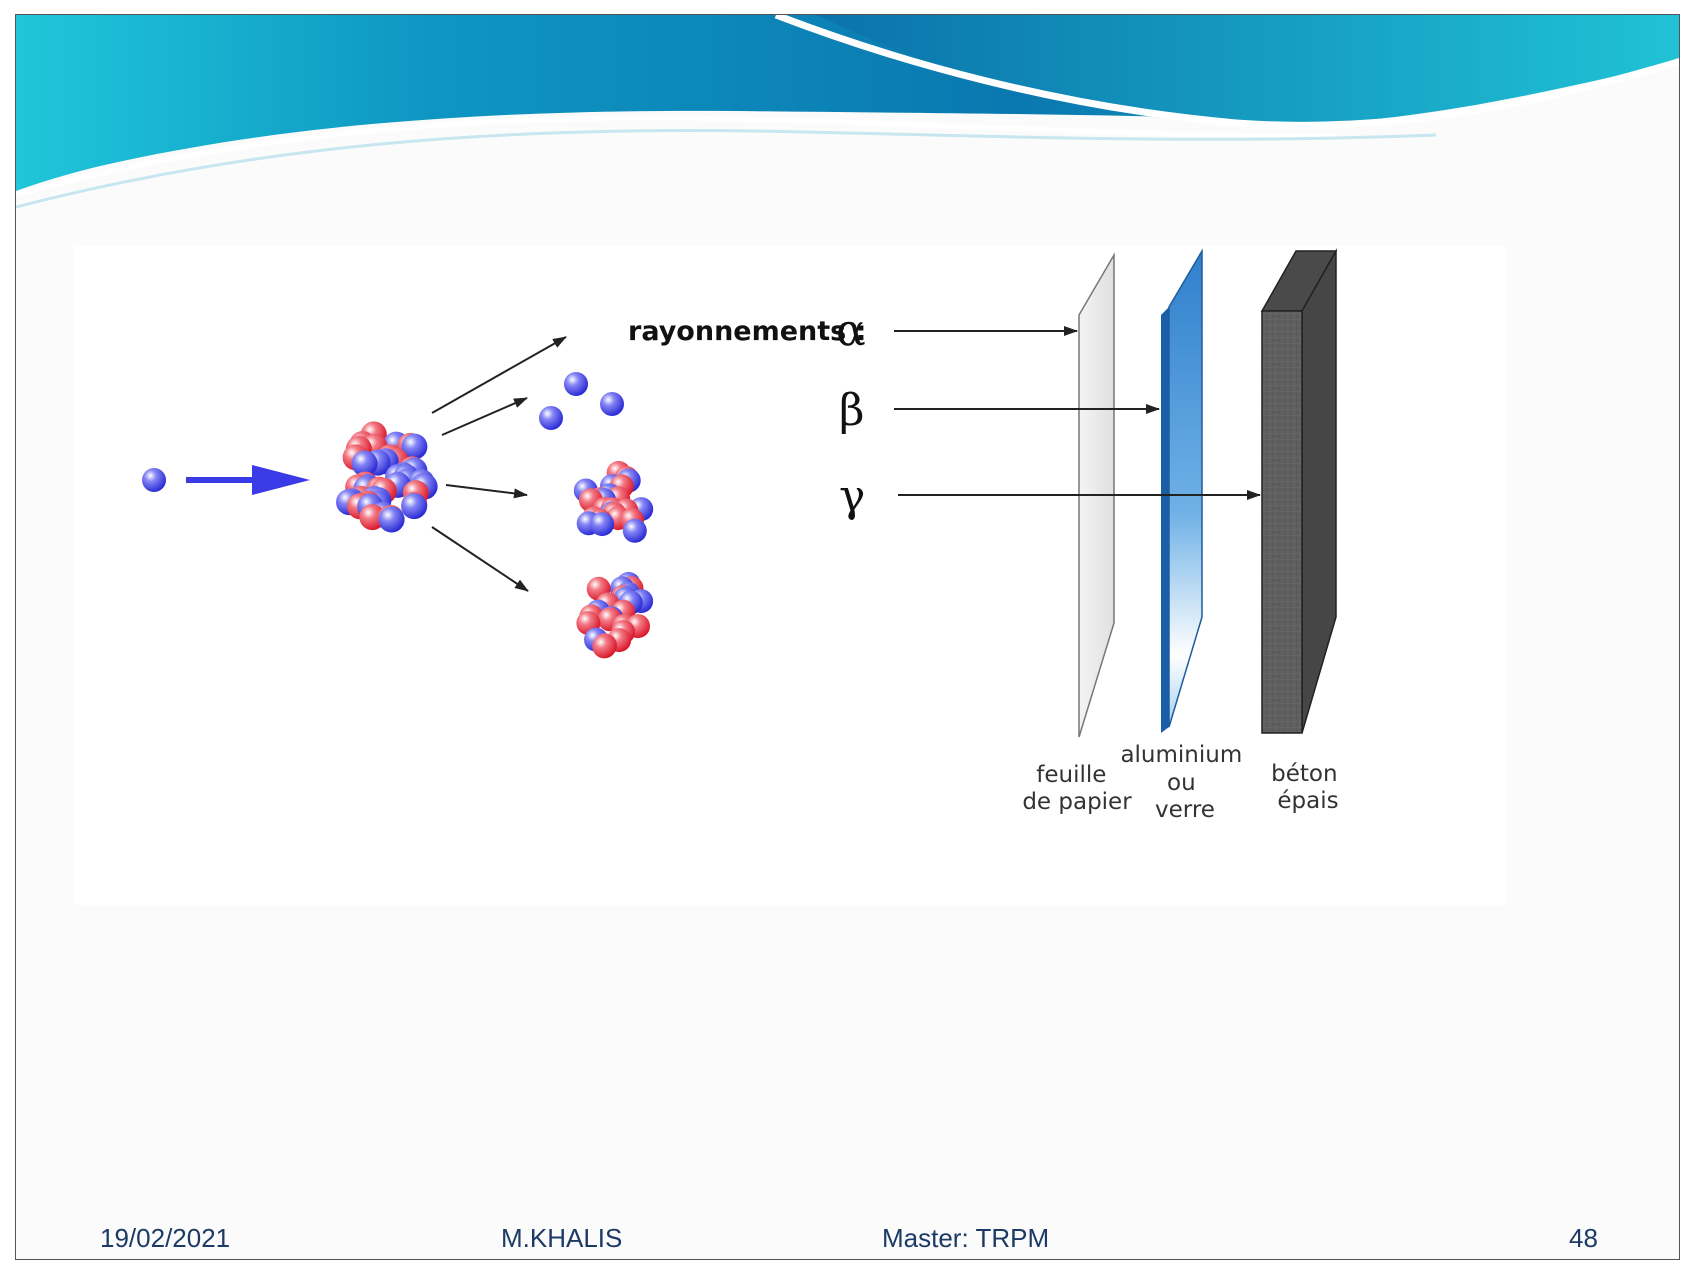 The width and height of the screenshot is (1695, 1272). I want to click on aluminium-label-line-3: verre, so click(1185, 810).